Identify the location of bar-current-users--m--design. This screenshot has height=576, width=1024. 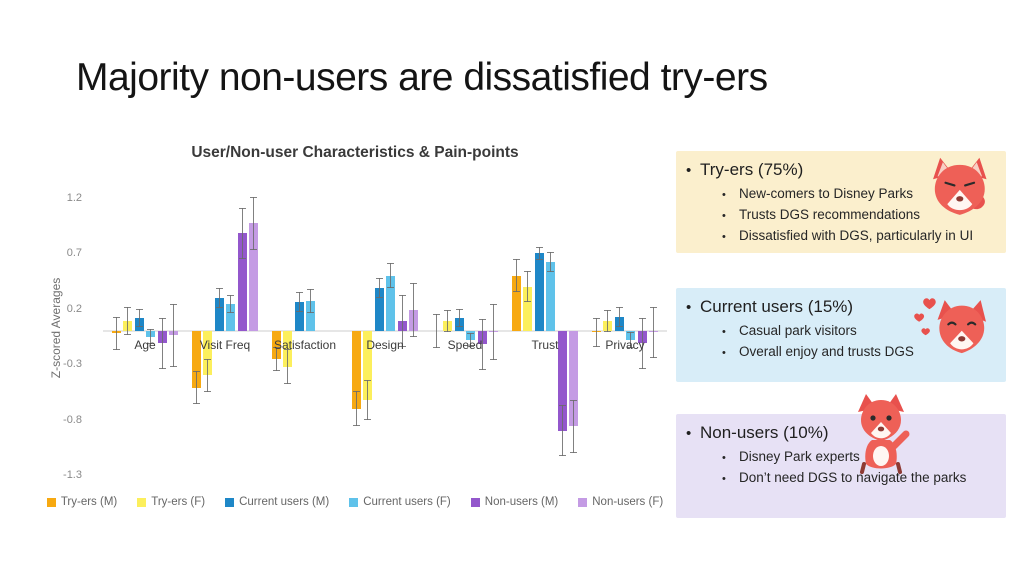
(379, 309).